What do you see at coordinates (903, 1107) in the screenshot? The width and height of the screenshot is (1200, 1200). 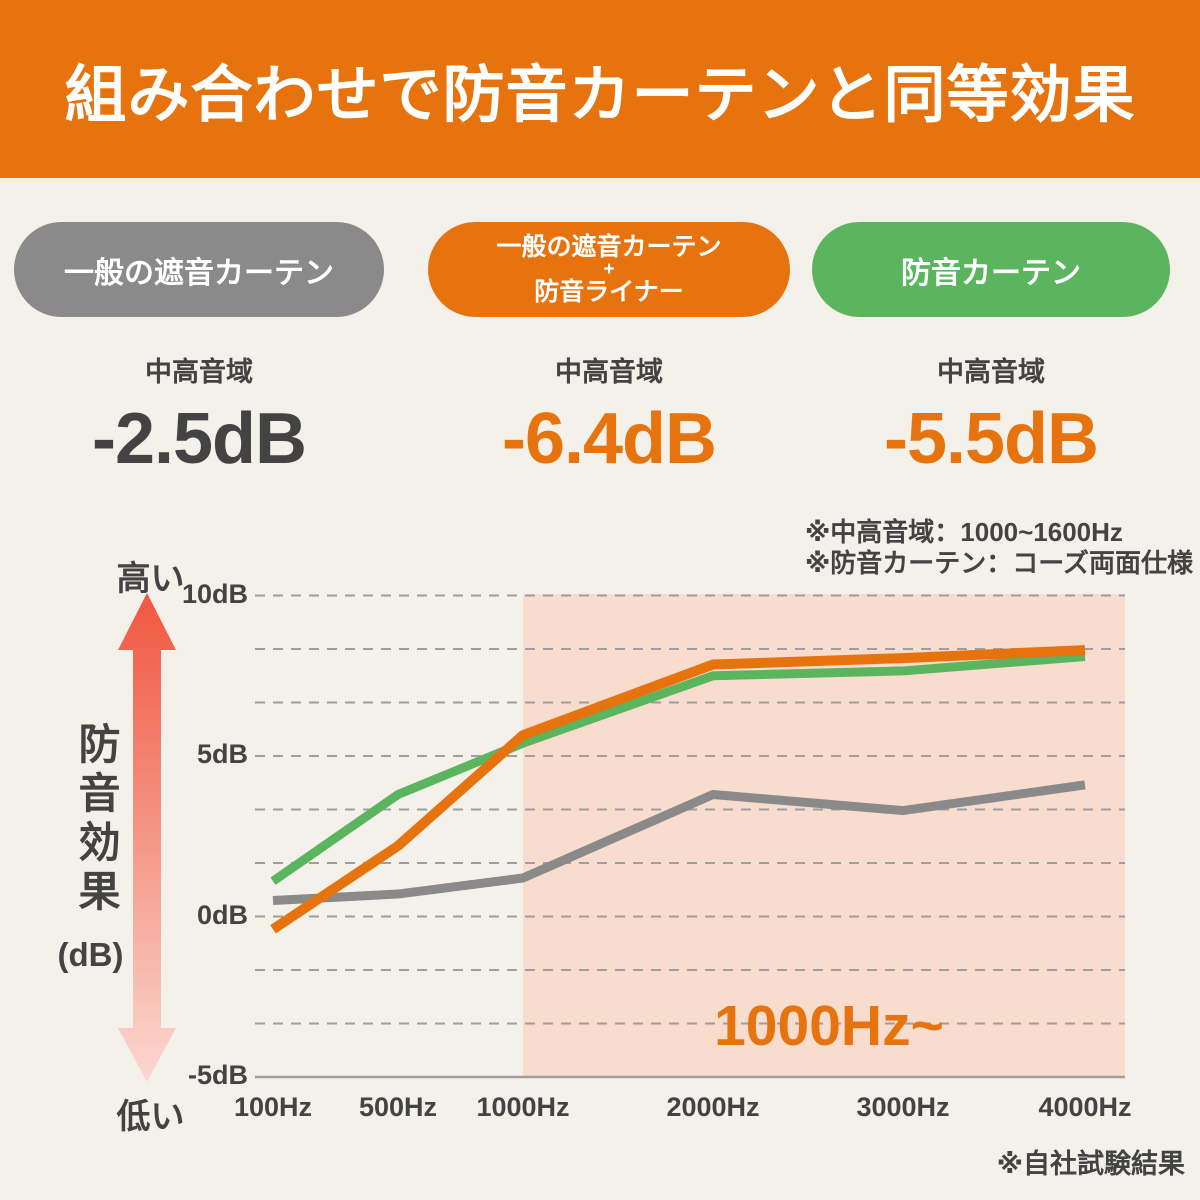 I see `x-tick-label: 3000Hz` at bounding box center [903, 1107].